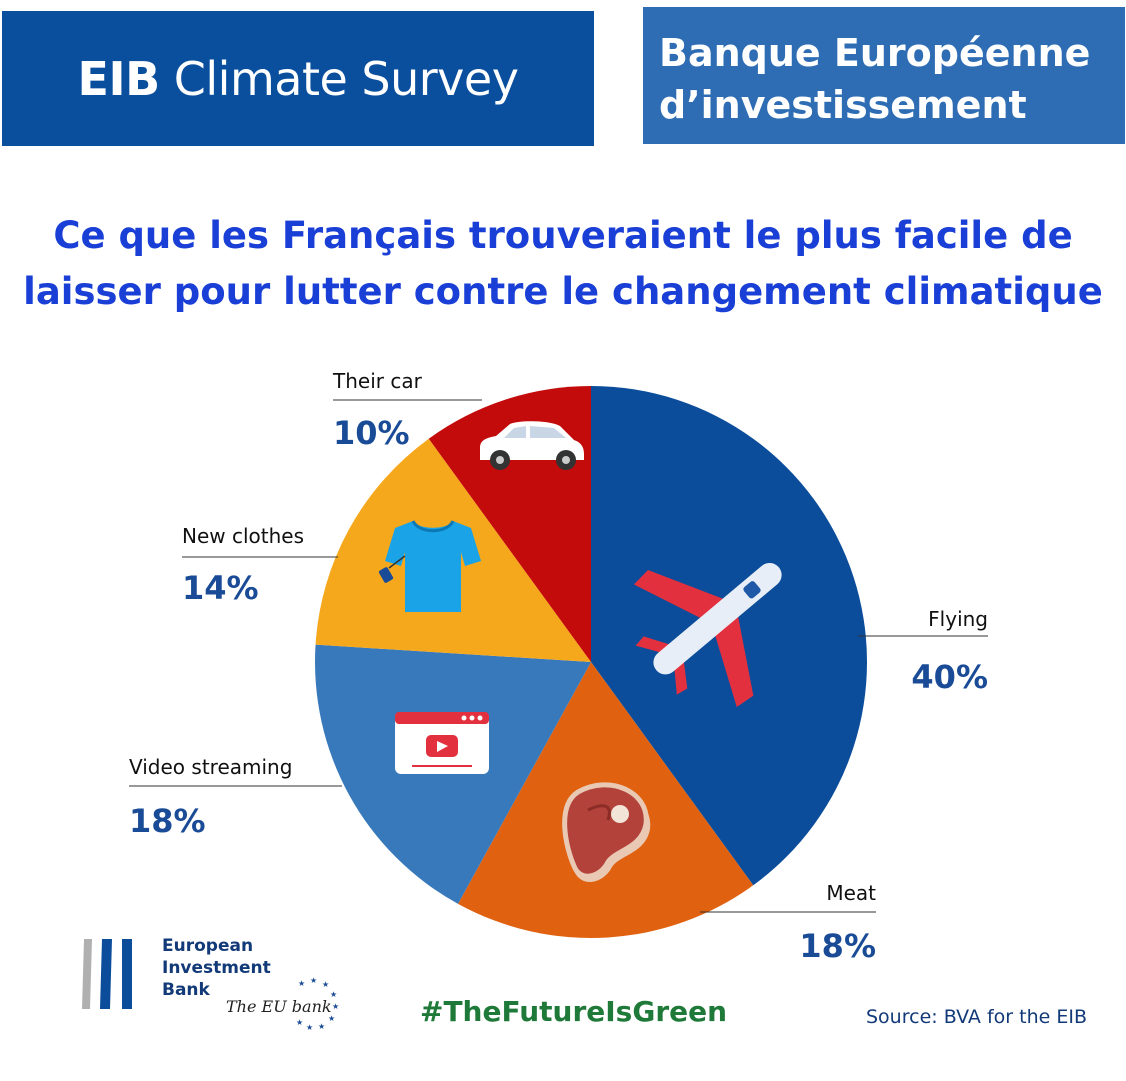  I want to click on bank-name-line2: d’investissement, so click(843, 105).